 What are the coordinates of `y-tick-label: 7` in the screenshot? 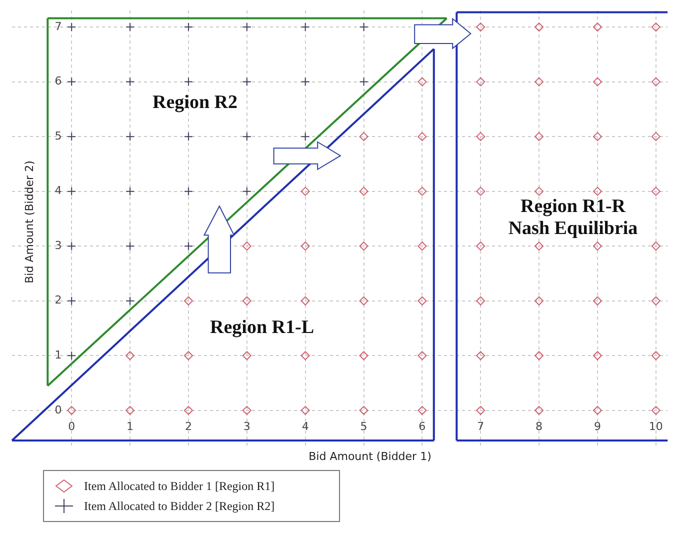 It's located at (58, 26).